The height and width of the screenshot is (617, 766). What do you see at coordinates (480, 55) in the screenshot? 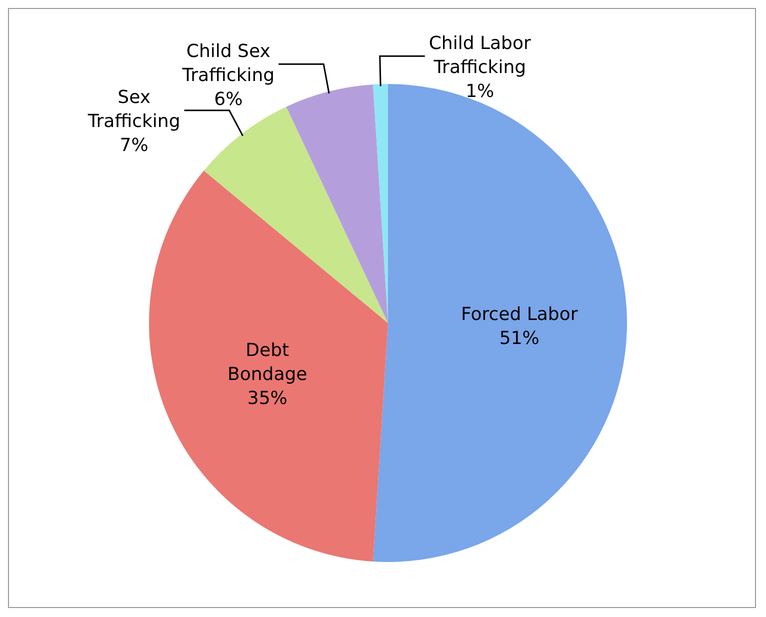
I see `slice-label: Child Labor Trafficking` at bounding box center [480, 55].